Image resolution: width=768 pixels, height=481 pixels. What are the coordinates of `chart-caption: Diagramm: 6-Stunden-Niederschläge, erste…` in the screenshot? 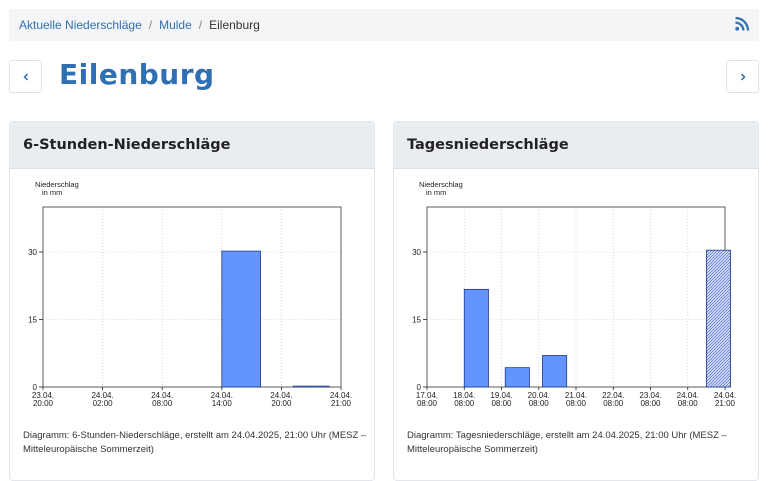 It's located at (195, 442).